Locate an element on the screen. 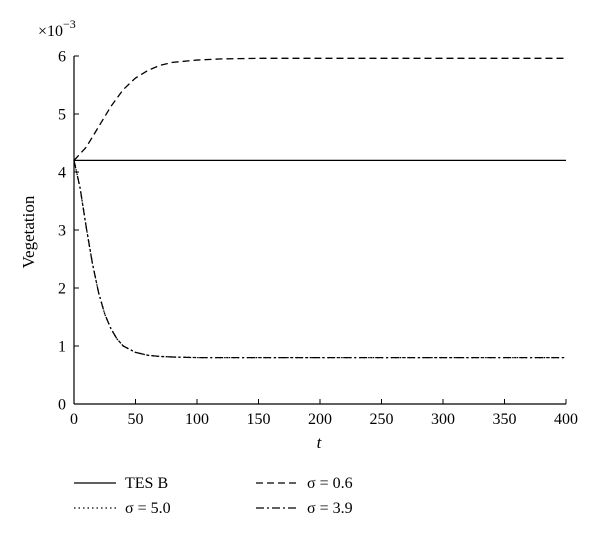 Image resolution: width=600 pixels, height=541 pixels. y-axis-multiplier-base: ×10 is located at coordinates (50, 31).